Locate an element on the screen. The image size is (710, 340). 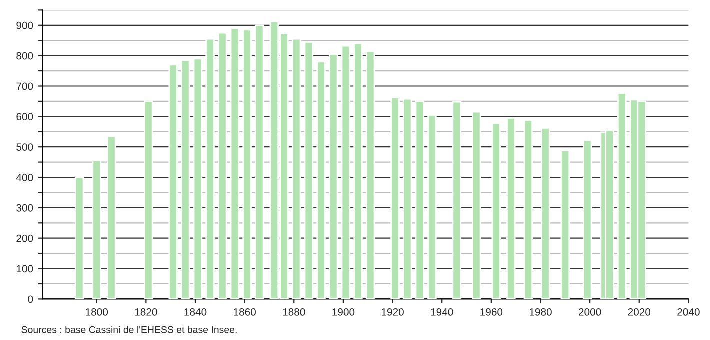
x-tick-label: 1840 is located at coordinates (195, 312).